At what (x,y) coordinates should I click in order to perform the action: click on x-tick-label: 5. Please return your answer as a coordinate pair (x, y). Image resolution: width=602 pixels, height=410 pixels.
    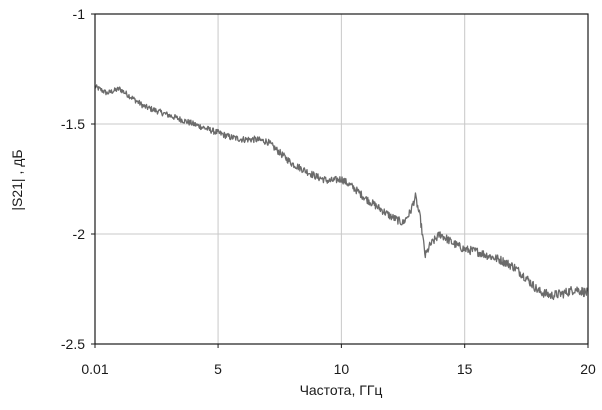
    Looking at the image, I should click on (218, 369).